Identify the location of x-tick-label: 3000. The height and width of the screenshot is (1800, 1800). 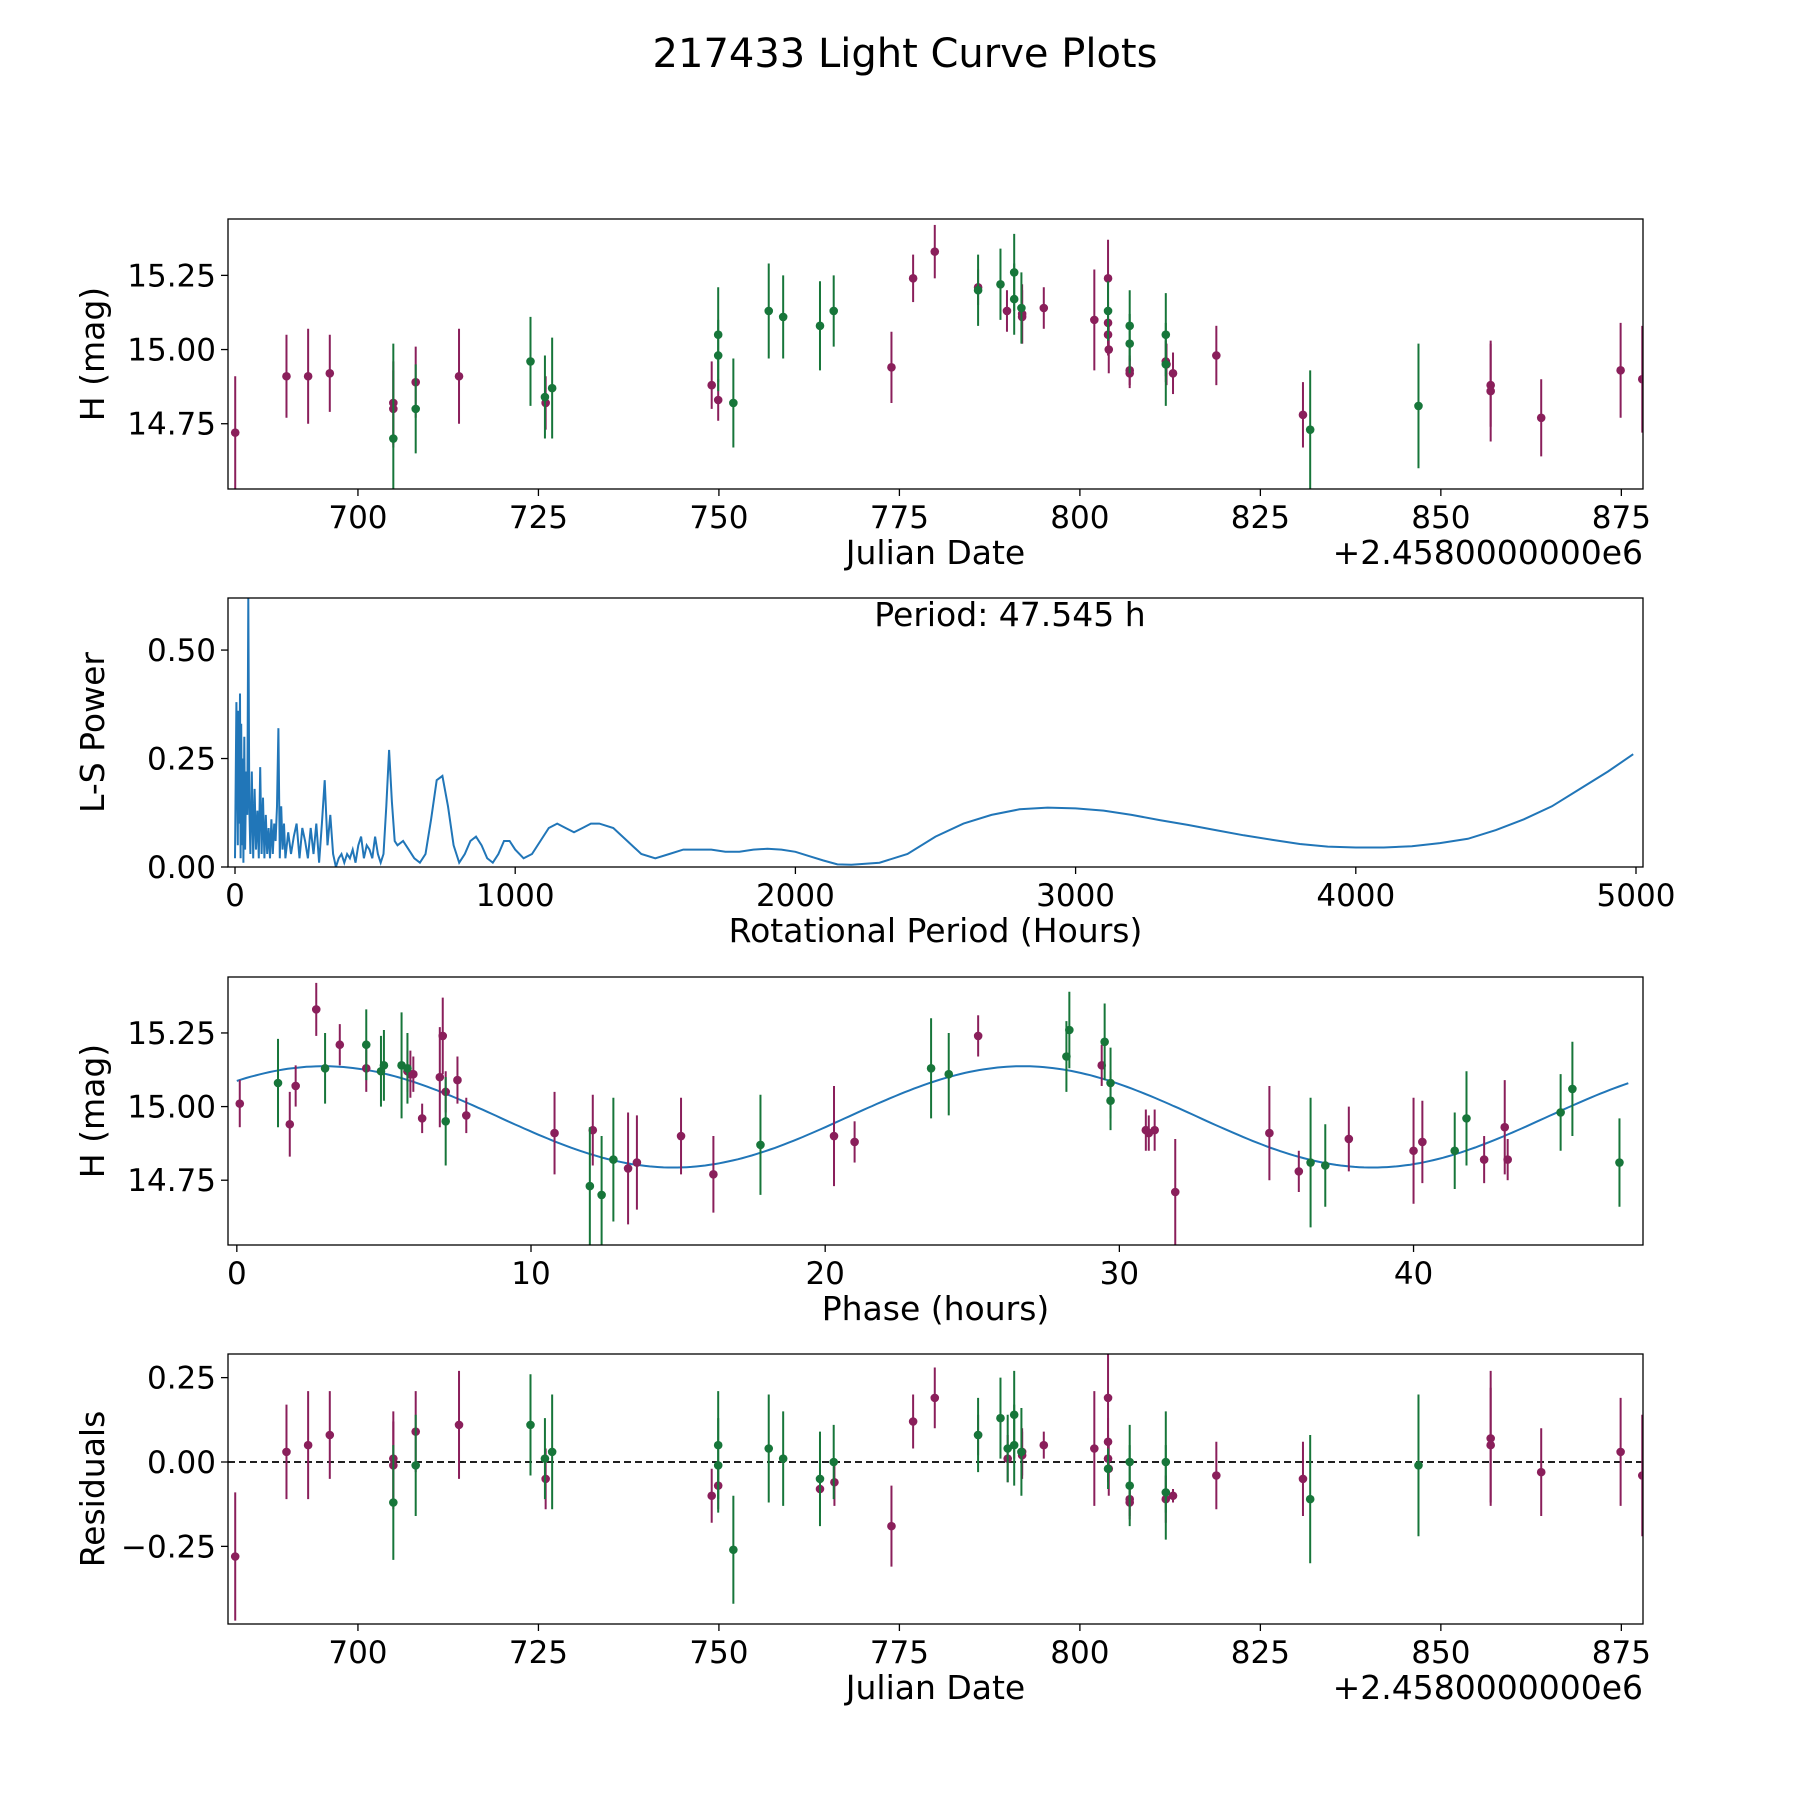
(1075, 896).